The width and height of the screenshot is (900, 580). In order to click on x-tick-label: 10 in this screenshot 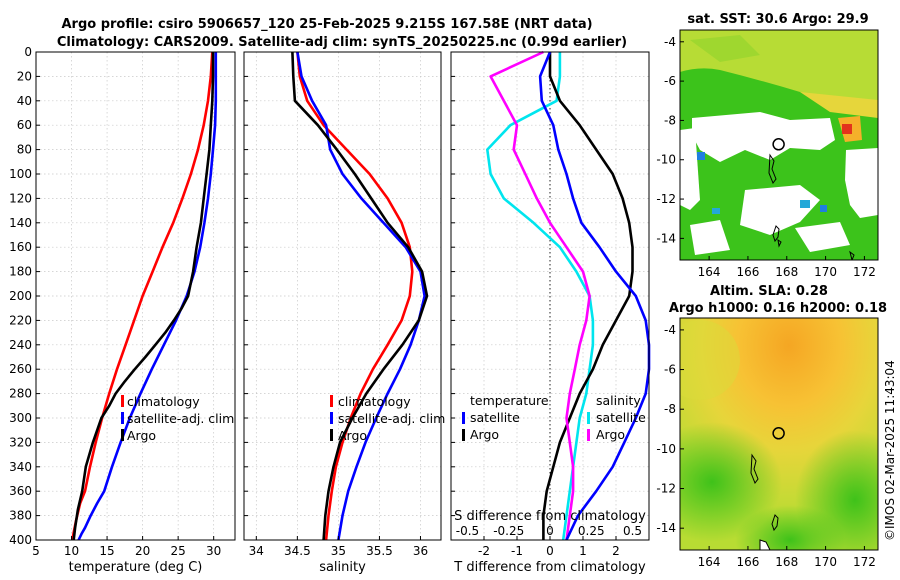, I will do `click(71, 551)`.